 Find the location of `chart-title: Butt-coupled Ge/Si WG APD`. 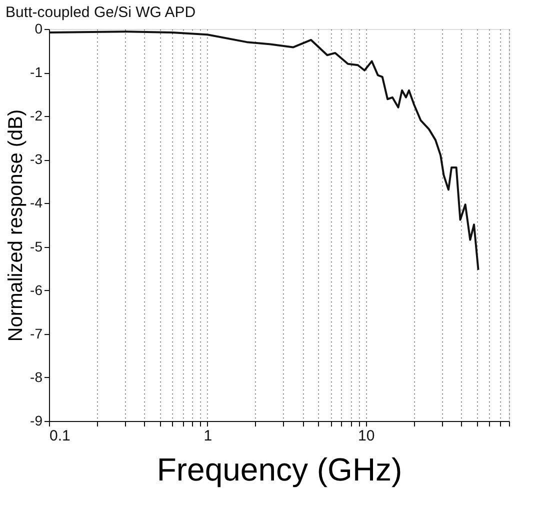

chart-title: Butt-coupled Ge/Si WG APD is located at coordinates (101, 12).